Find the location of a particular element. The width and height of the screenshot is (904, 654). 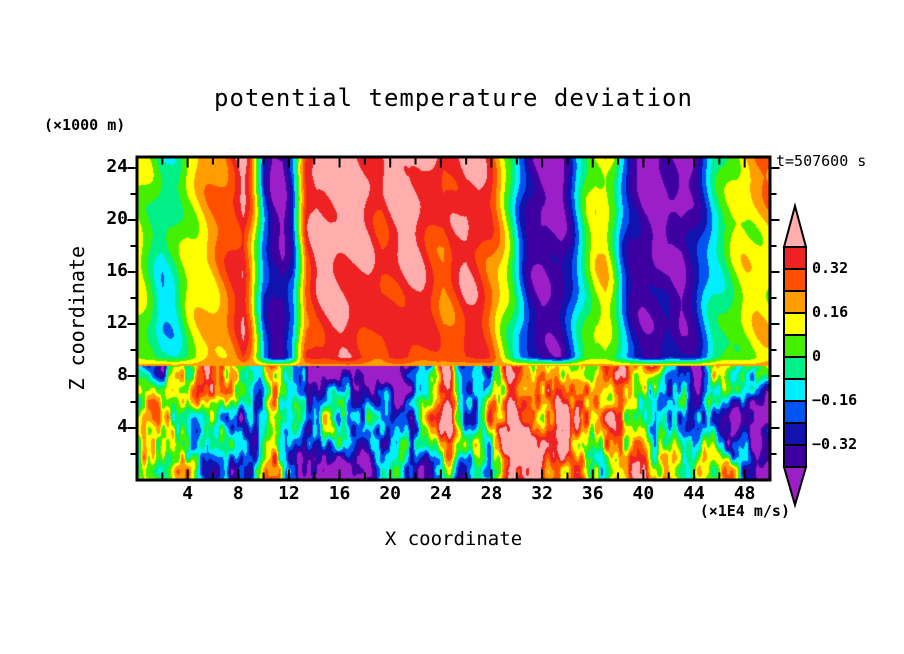

x-tick-label: 20 is located at coordinates (390, 493).